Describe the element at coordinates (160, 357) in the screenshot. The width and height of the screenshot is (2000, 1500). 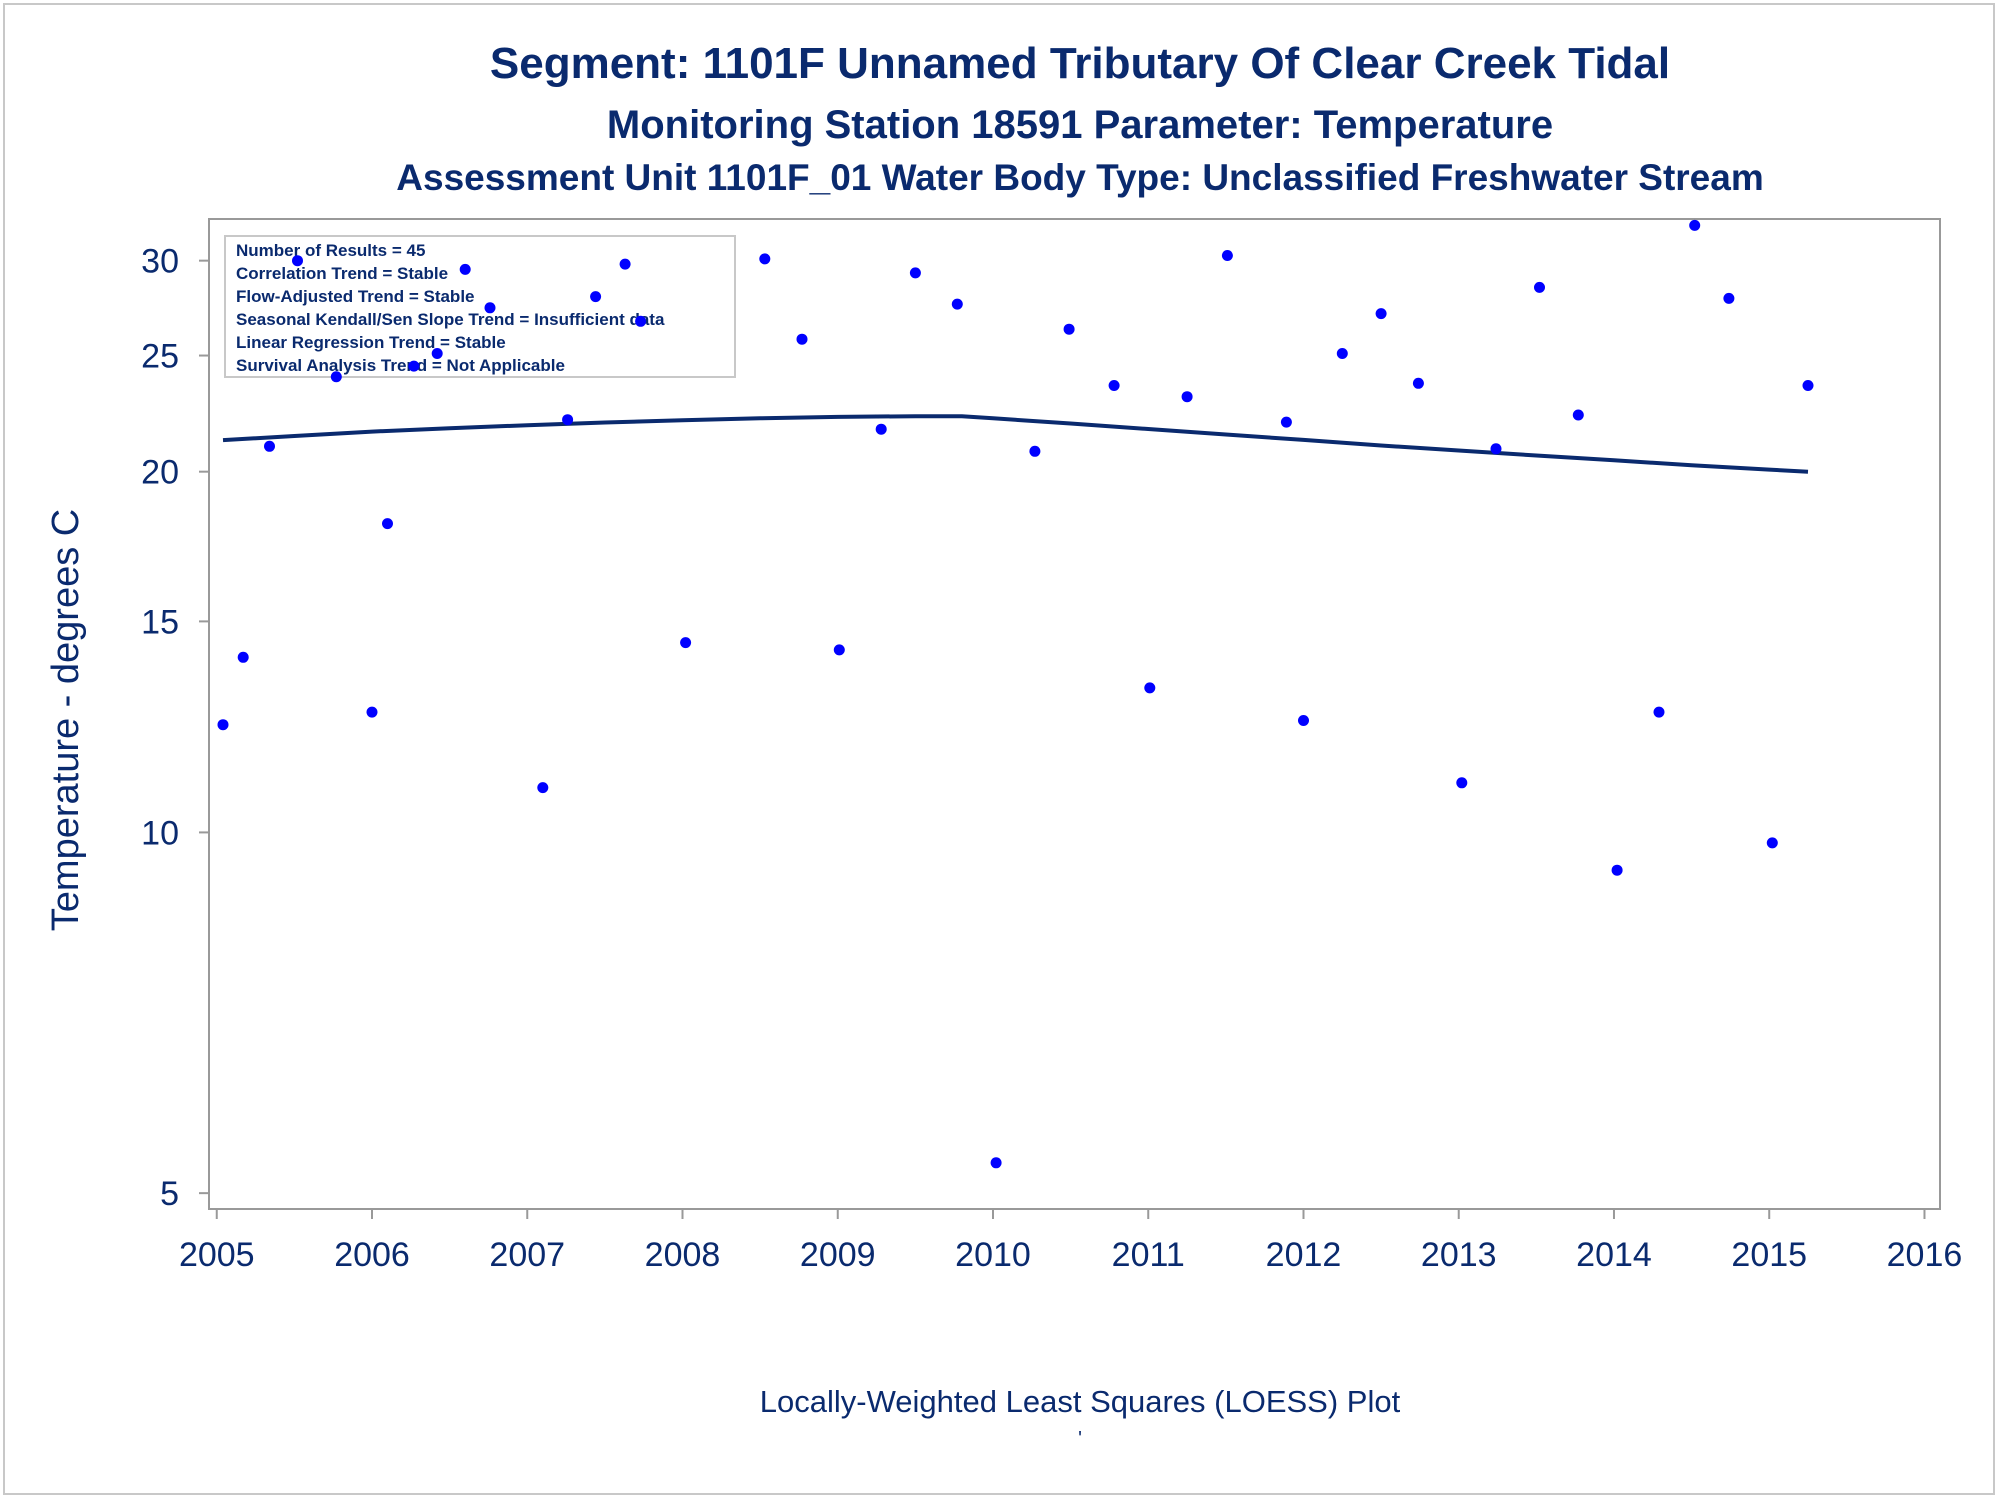
I see `y-tick-label: 25` at that location.